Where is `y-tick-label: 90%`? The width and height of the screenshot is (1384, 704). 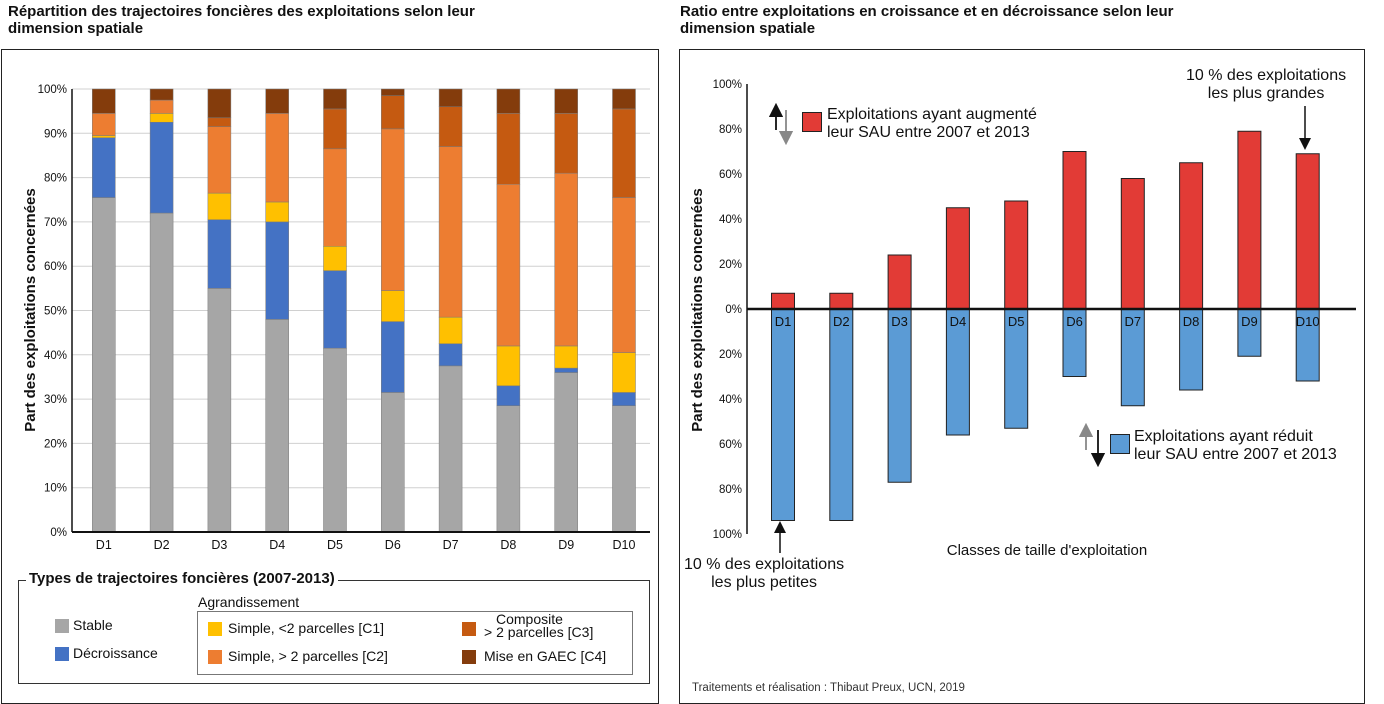
y-tick-label: 90% is located at coordinates (55, 134).